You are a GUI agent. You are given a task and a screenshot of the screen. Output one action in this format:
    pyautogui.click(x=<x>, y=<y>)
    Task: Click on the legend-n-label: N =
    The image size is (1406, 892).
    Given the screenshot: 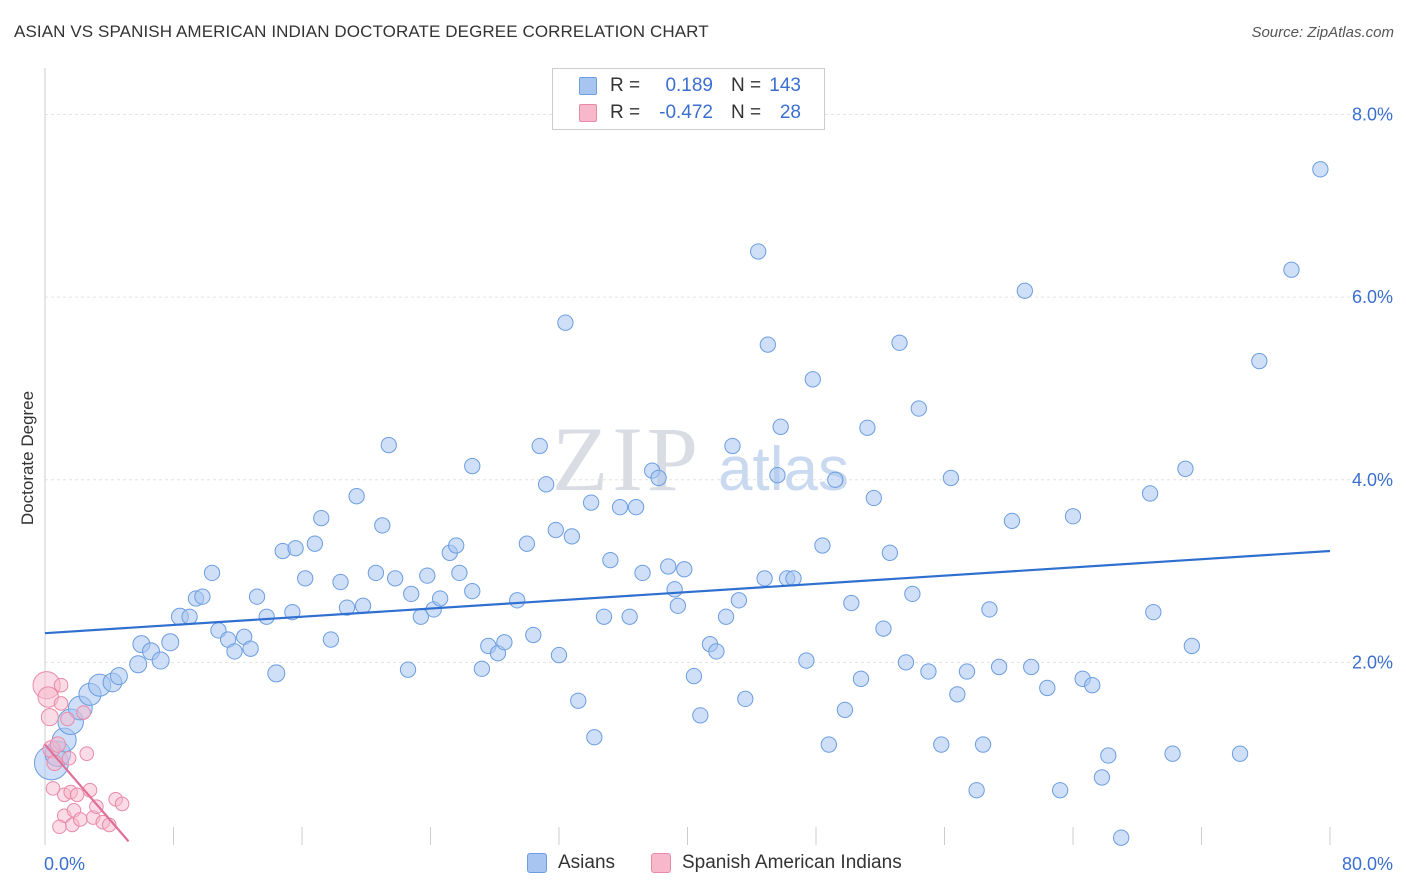 What is the action you would take?
    pyautogui.click(x=746, y=112)
    